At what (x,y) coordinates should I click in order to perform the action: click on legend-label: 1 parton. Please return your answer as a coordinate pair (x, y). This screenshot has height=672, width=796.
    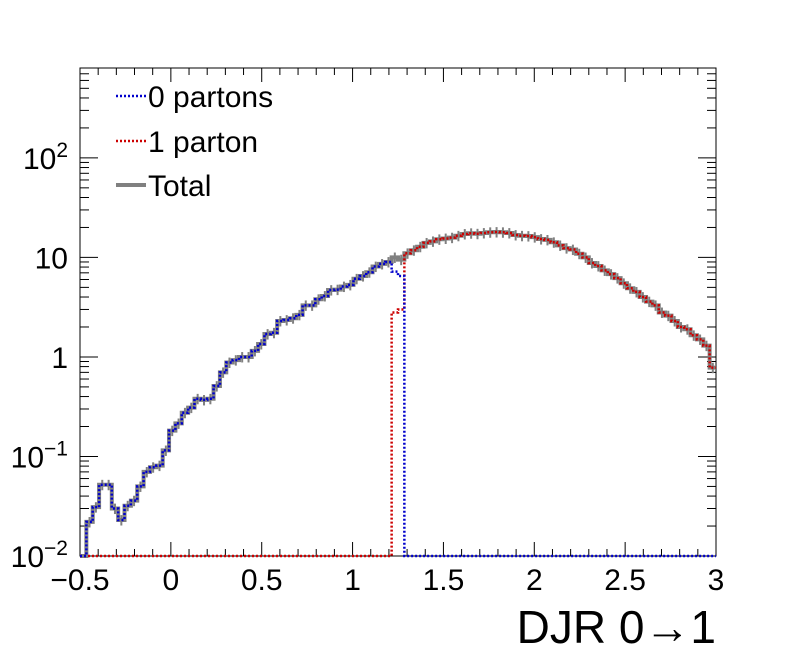
    Looking at the image, I should click on (203, 142).